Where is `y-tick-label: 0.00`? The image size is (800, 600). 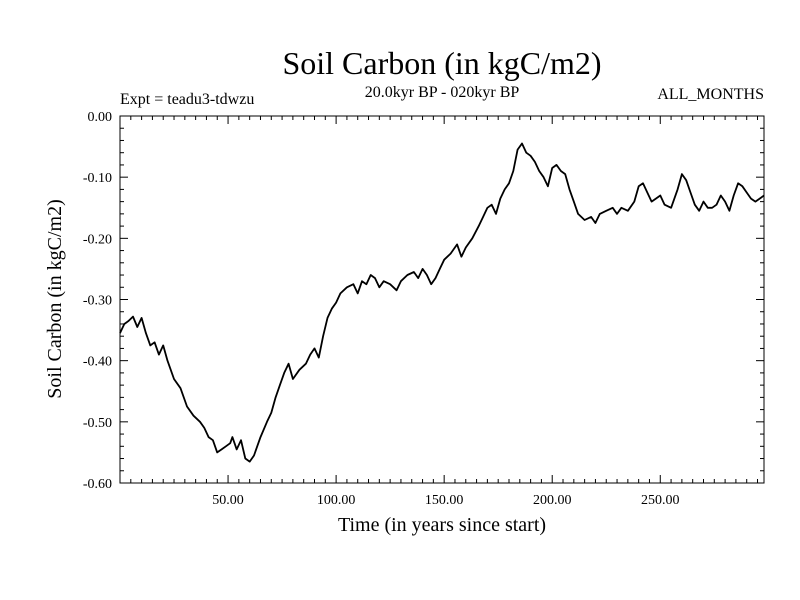
y-tick-label: 0.00 is located at coordinates (100, 117).